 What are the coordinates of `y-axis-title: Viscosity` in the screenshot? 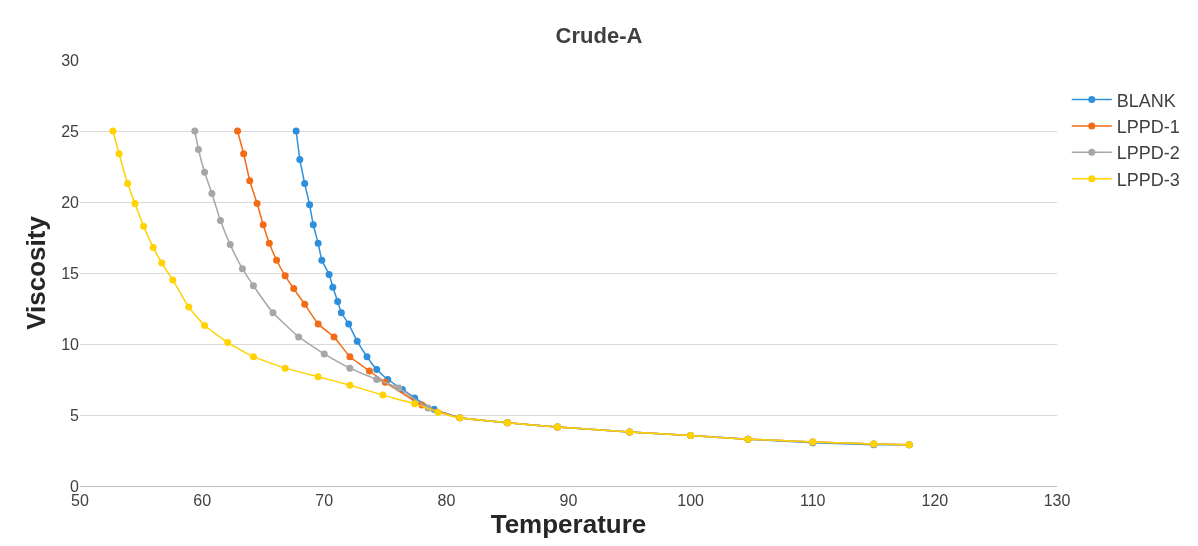 It's located at (35, 272).